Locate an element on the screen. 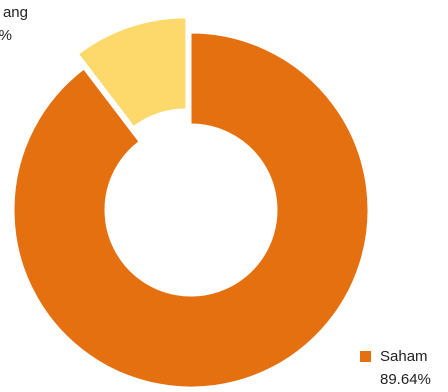 This screenshot has height=392, width=448. slice-label: ang is located at coordinates (15, 12).